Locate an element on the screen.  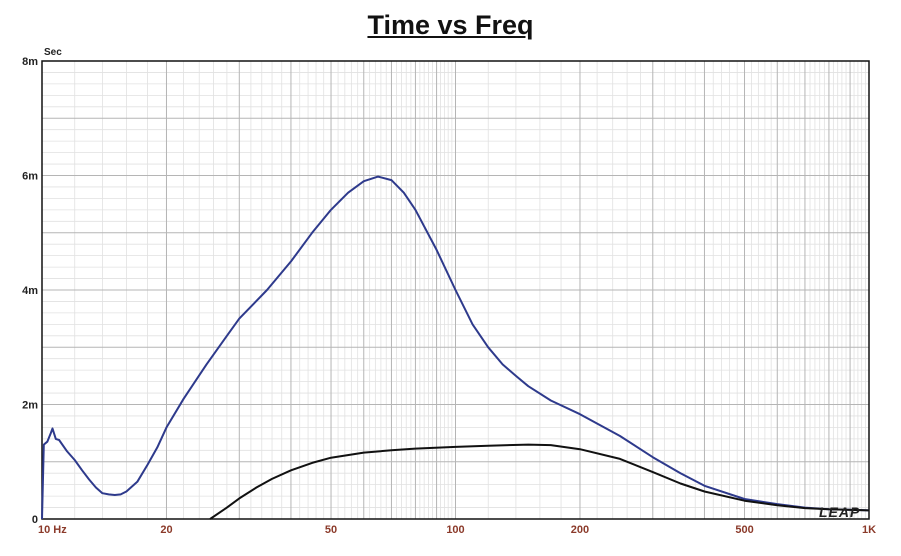
y-unit-label: Sec is located at coordinates (53, 52).